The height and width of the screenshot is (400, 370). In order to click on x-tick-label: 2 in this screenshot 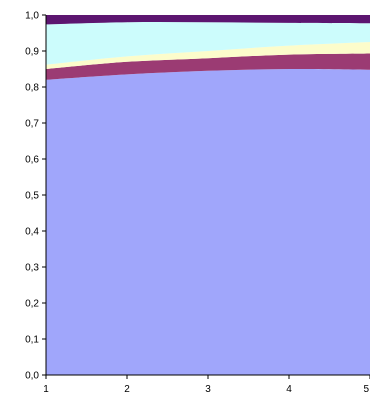, I will do `click(127, 389)`.